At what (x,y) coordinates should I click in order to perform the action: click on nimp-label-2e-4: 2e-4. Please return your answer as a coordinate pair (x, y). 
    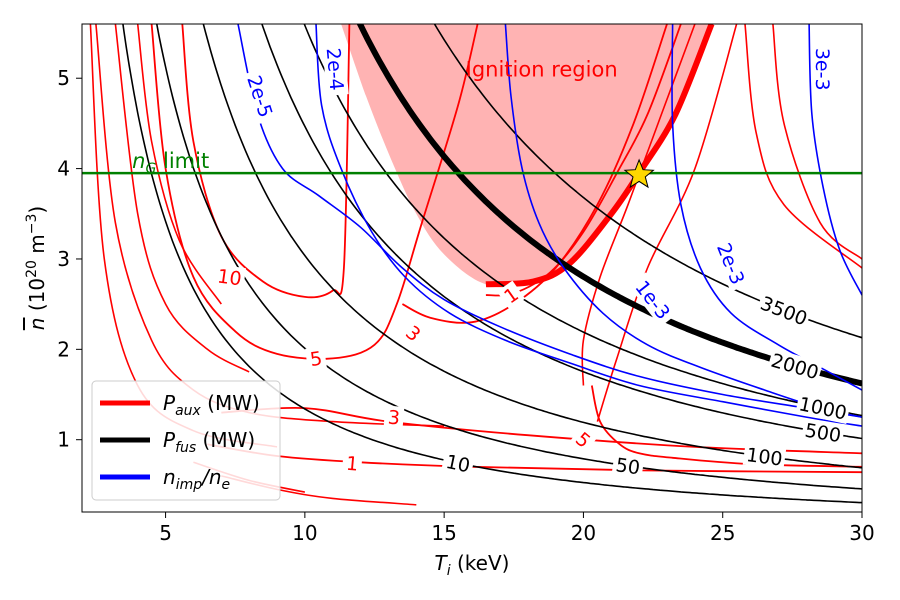
    Looking at the image, I should click on (335, 69).